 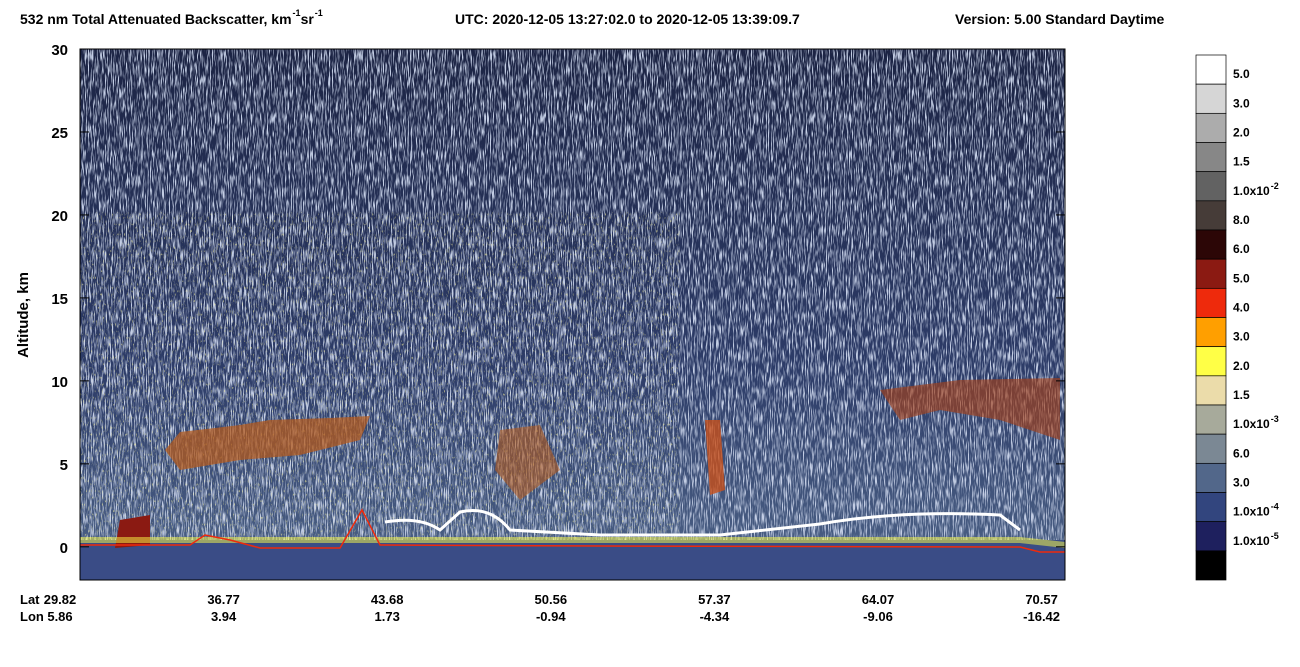 What do you see at coordinates (156, 19) in the screenshot?
I see `chart-title: 532 nm Total Attenuated Backscatter, km` at bounding box center [156, 19].